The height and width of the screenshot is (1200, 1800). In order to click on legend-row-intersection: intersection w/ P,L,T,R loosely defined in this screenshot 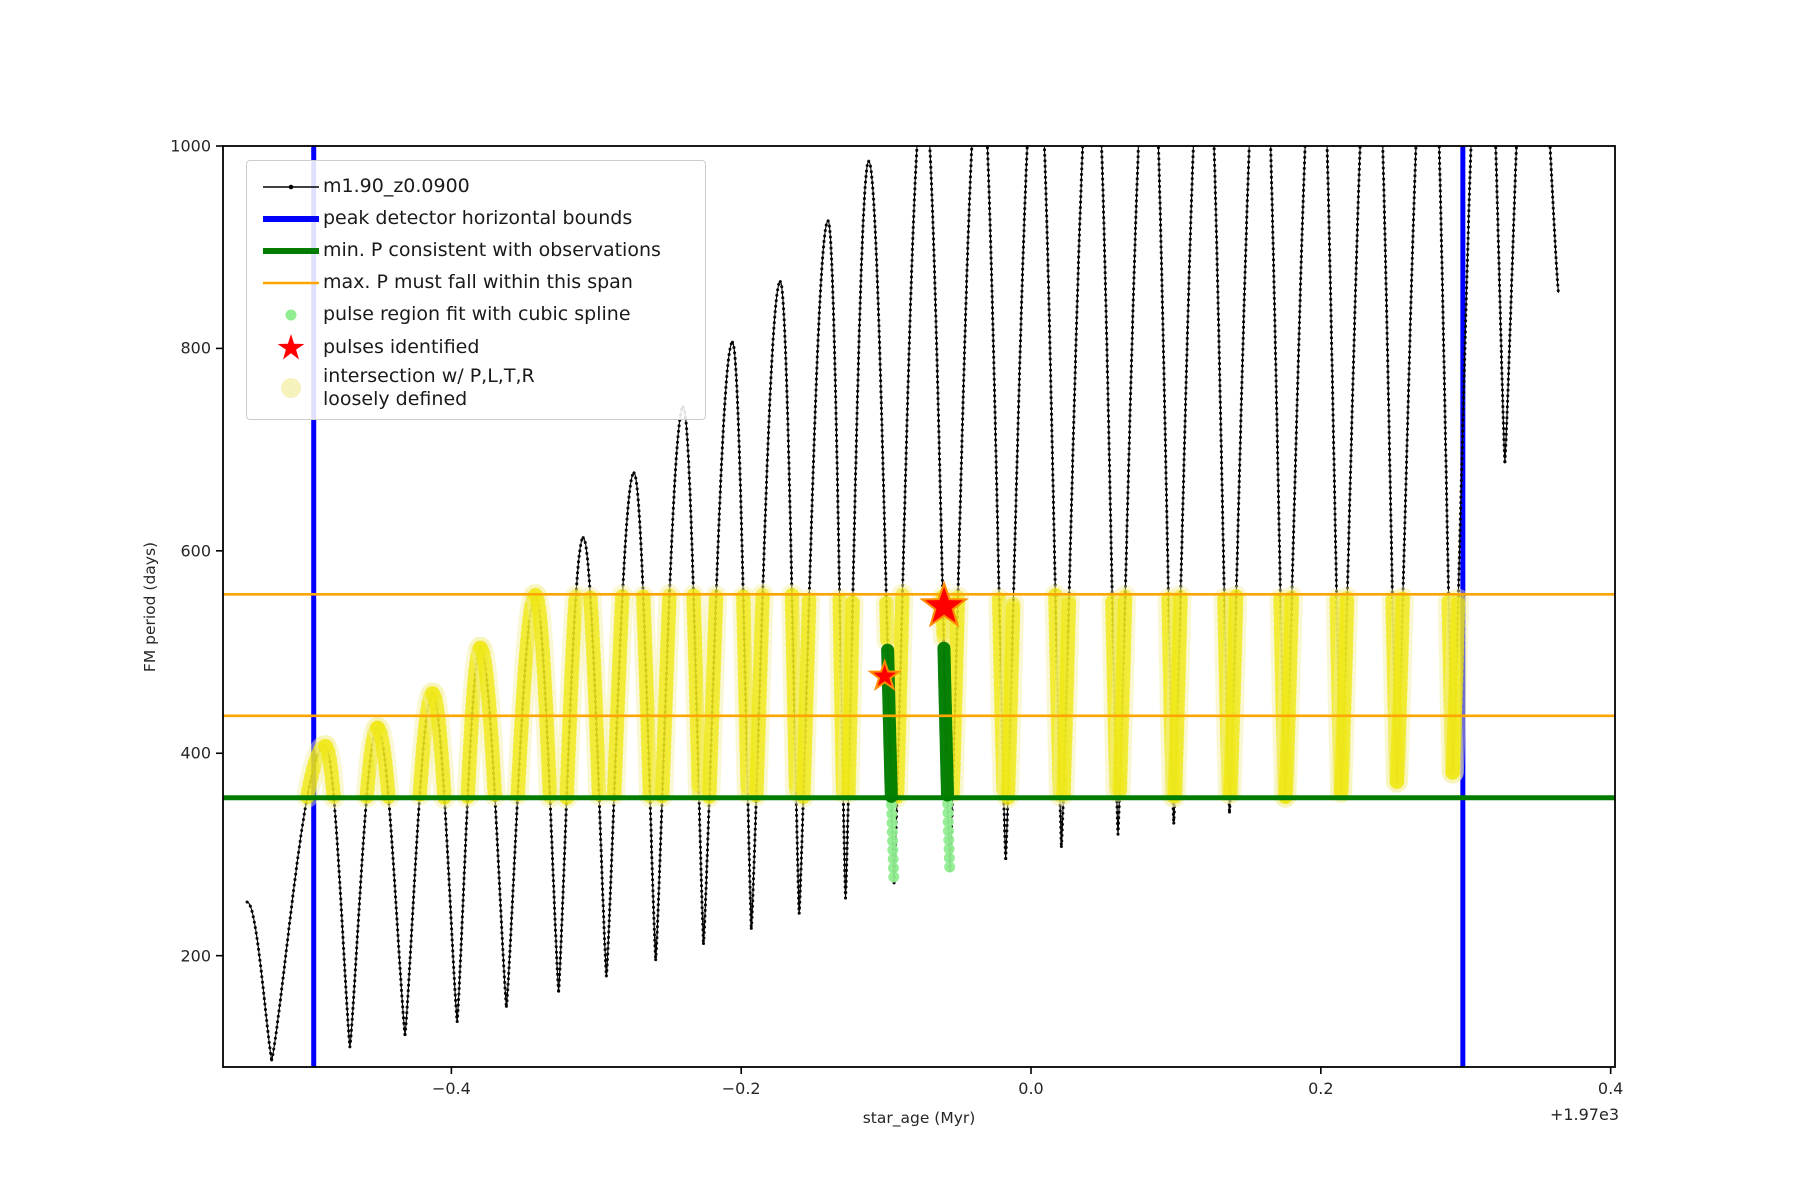, I will do `click(476, 388)`.